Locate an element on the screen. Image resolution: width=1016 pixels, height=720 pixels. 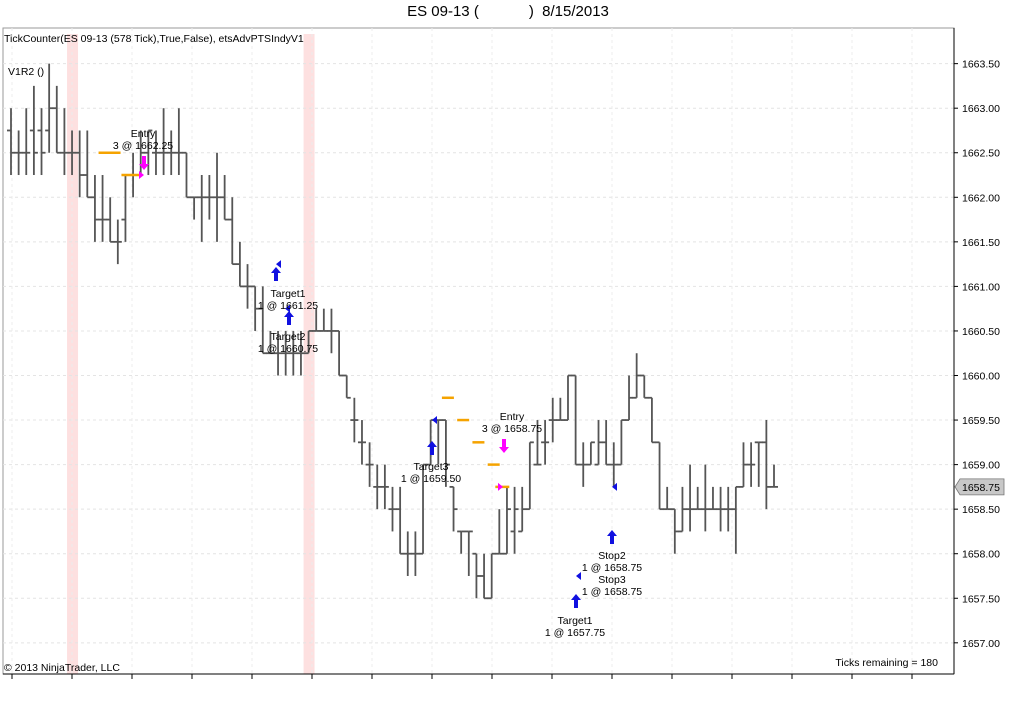
x-axis is located at coordinates (478, 676).